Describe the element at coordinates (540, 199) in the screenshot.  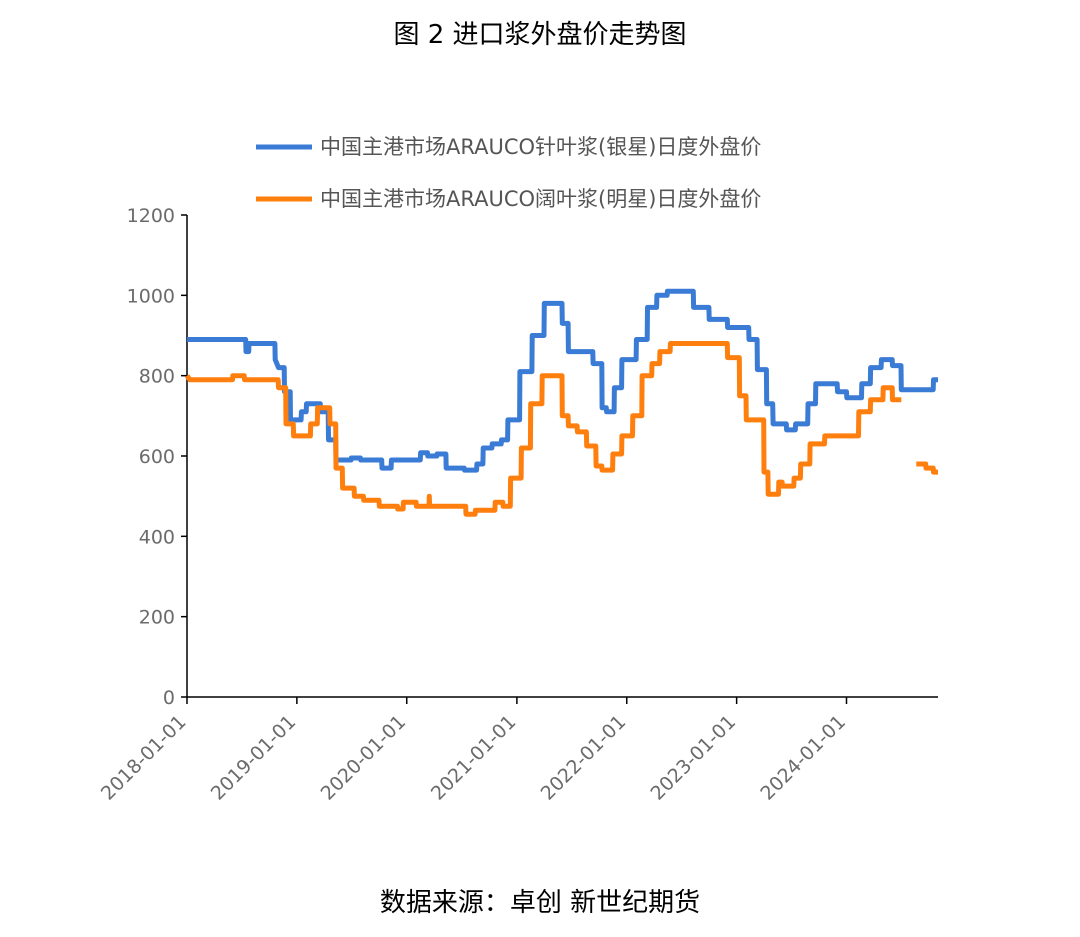
I see `legend-label-2: 中国主港市场ARAUCO阔叶浆(明星)日度外盘价` at that location.